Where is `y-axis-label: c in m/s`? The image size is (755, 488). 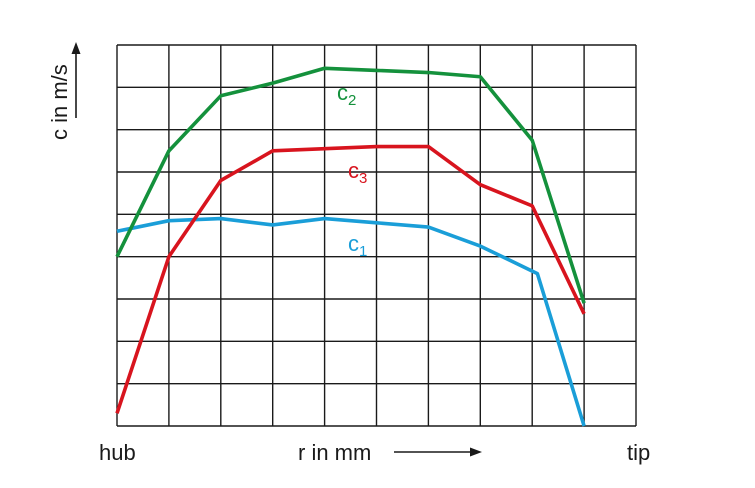 y-axis-label: c in m/s is located at coordinates (59, 102).